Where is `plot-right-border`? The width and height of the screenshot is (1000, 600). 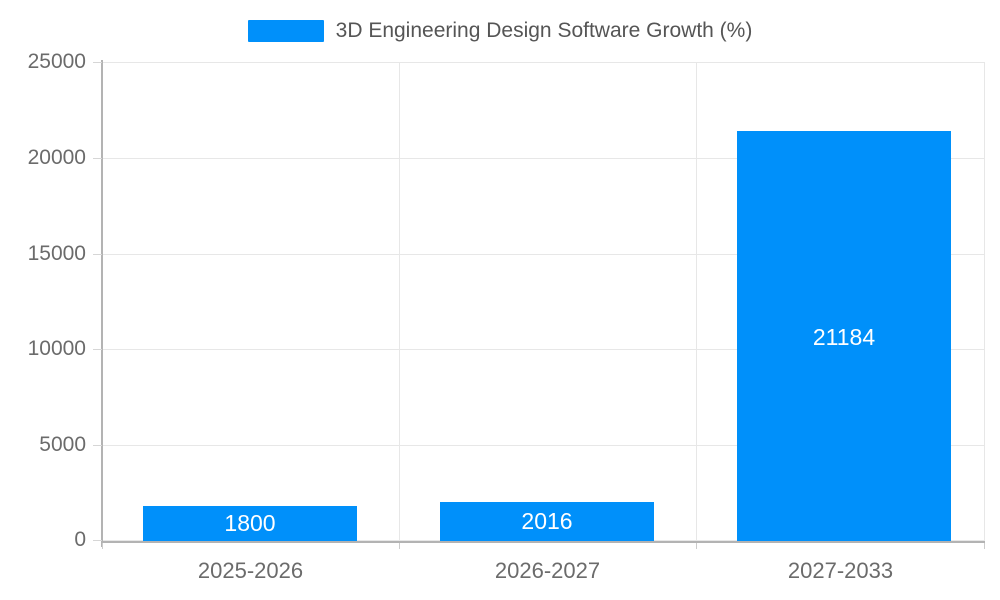
plot-right-border is located at coordinates (984, 301).